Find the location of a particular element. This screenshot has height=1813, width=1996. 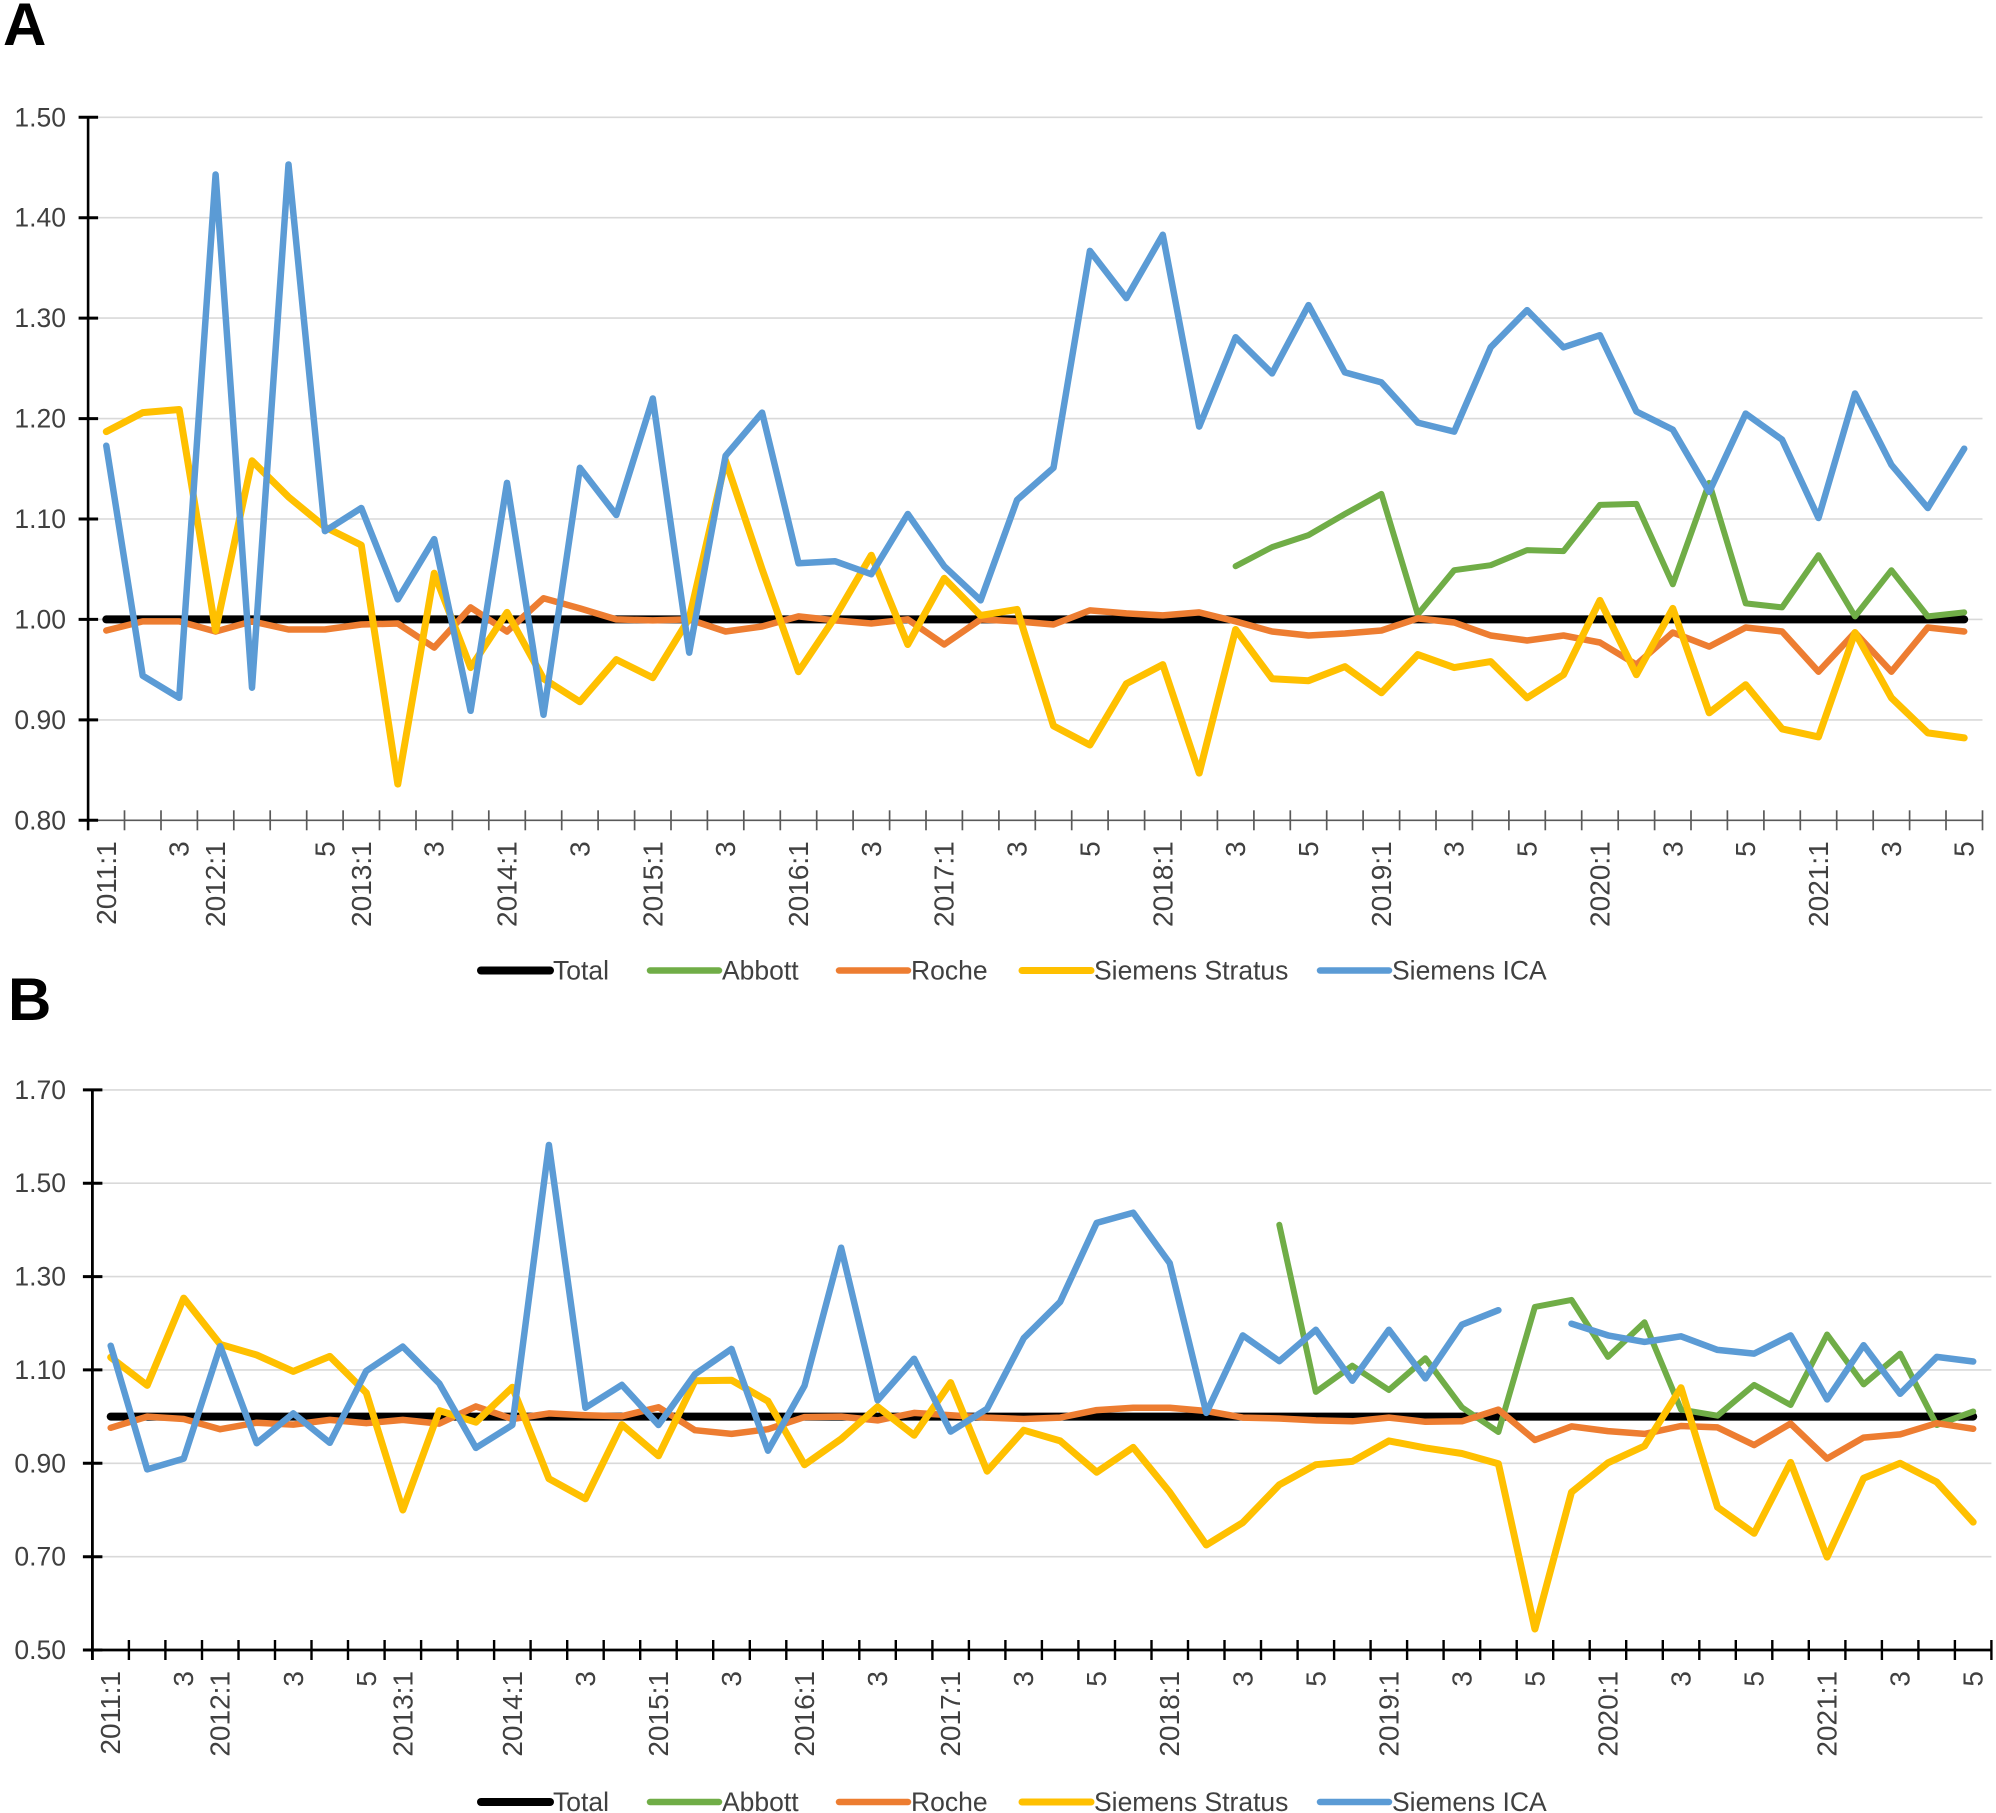

svg-text: 1.00 is located at coordinates (40, 619).